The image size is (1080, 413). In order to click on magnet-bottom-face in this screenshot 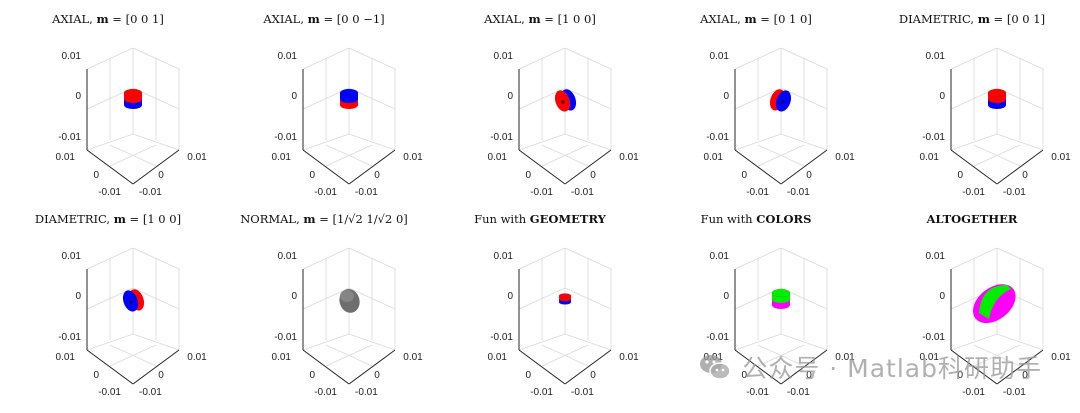, I will do `click(781, 305)`.